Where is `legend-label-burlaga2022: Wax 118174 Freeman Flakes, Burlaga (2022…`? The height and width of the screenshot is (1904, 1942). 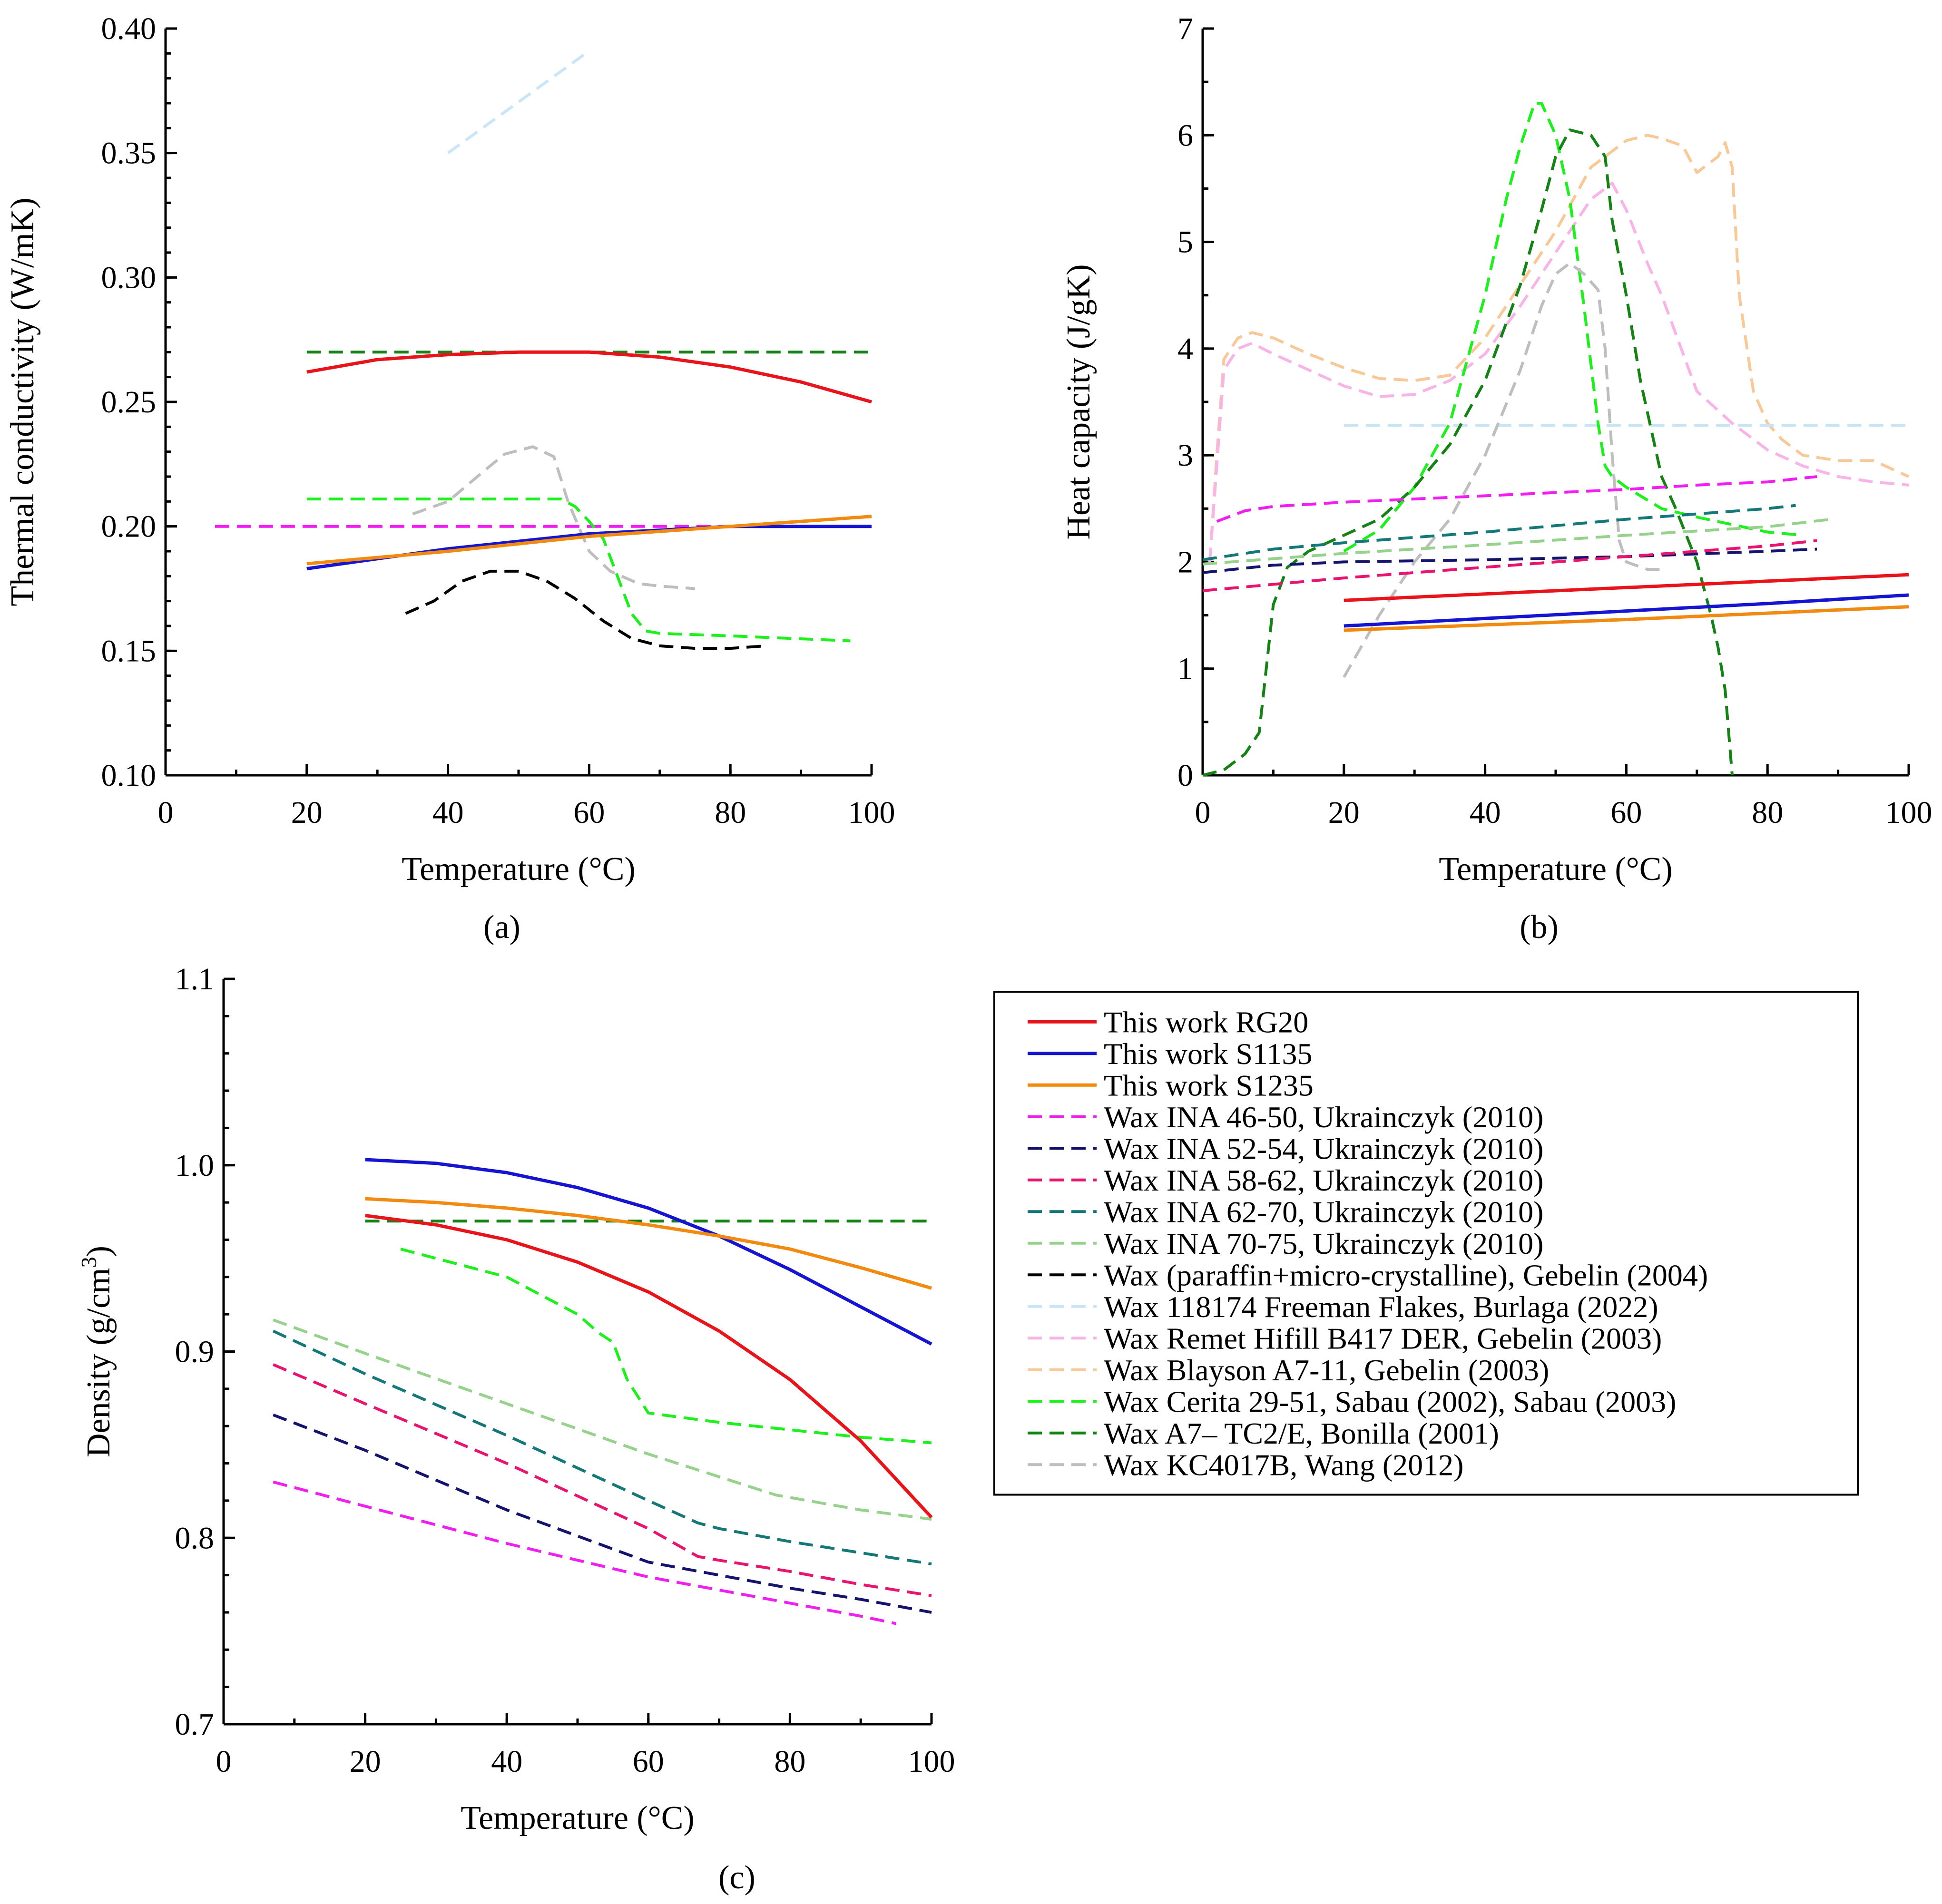
legend-label-burlaga2022: Wax 118174 Freeman Flakes, Burlaga (2022… is located at coordinates (1381, 1307).